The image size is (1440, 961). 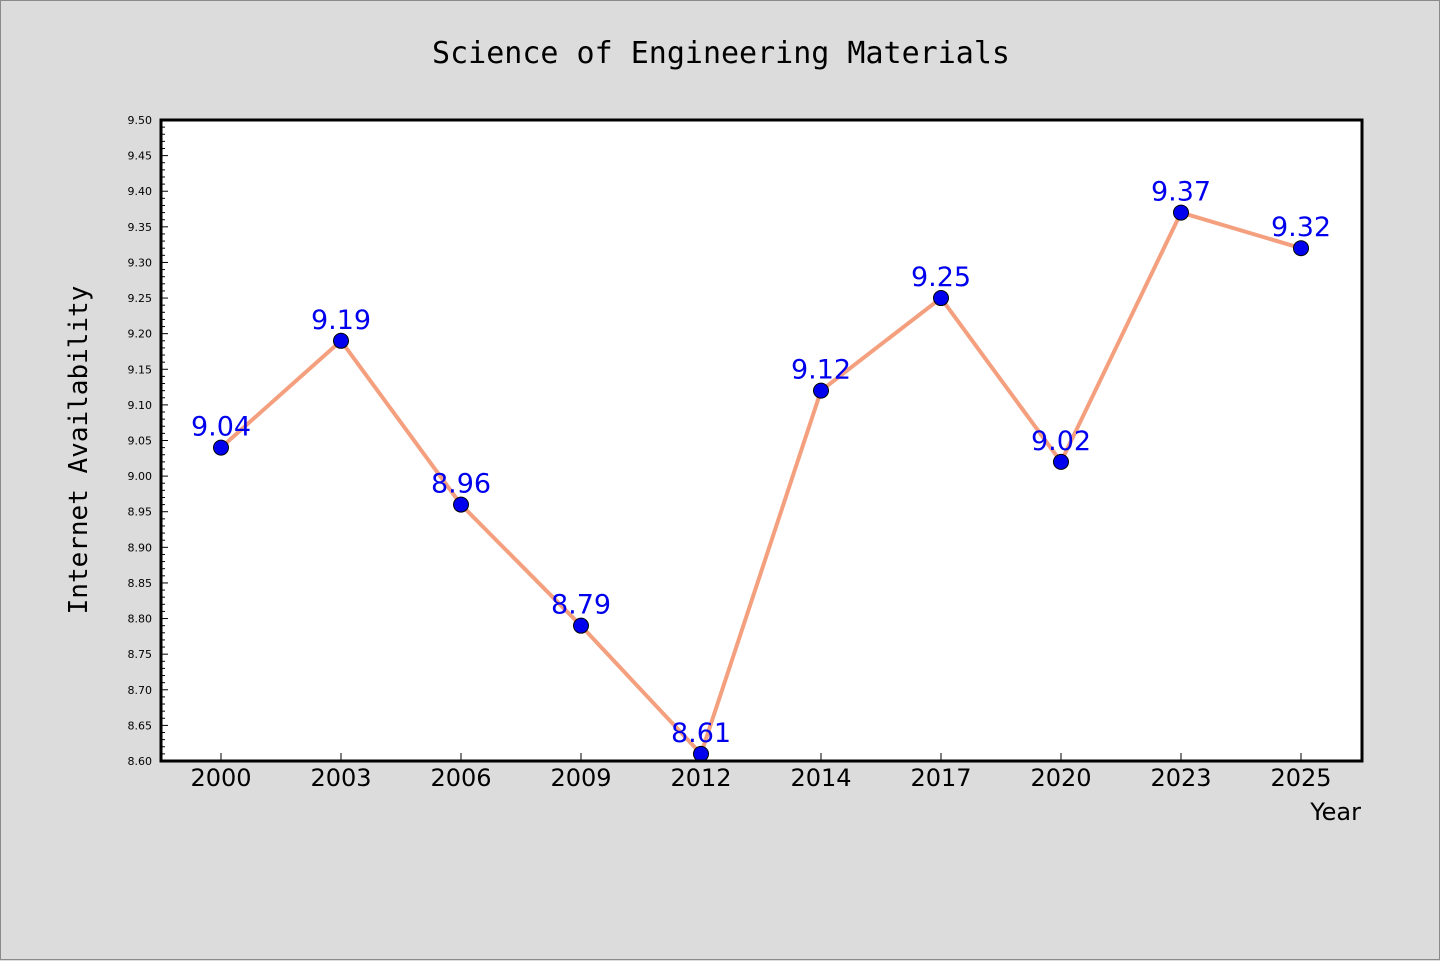 I want to click on y-tick-label: 8.85, so click(x=140, y=583).